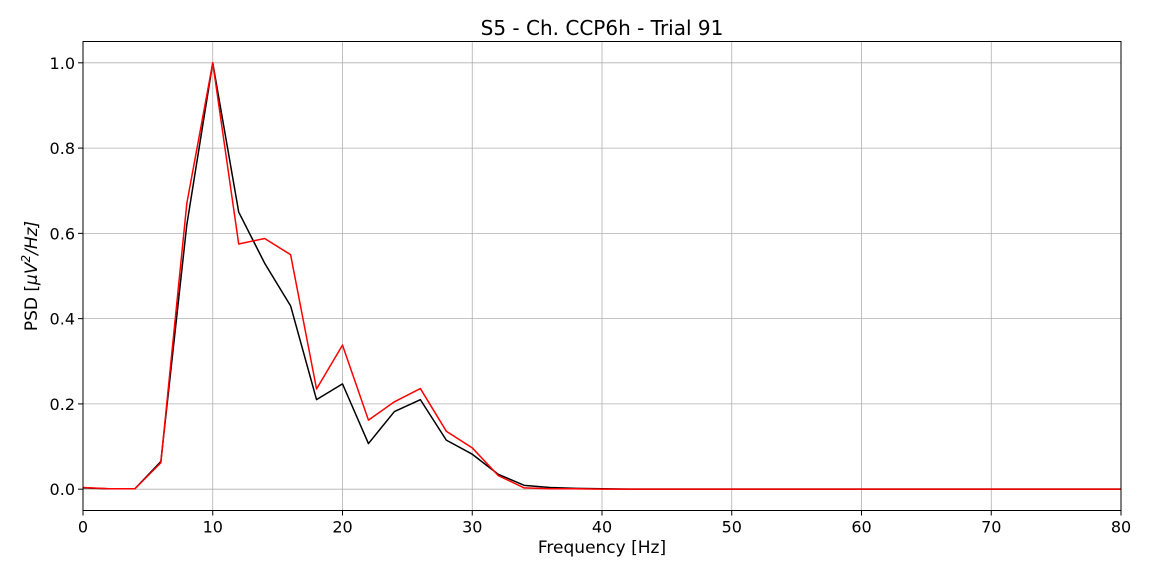 This screenshot has height=576, width=1152. Describe the element at coordinates (602, 548) in the screenshot. I see `x-axis-label: Frequency [Hz]` at that location.